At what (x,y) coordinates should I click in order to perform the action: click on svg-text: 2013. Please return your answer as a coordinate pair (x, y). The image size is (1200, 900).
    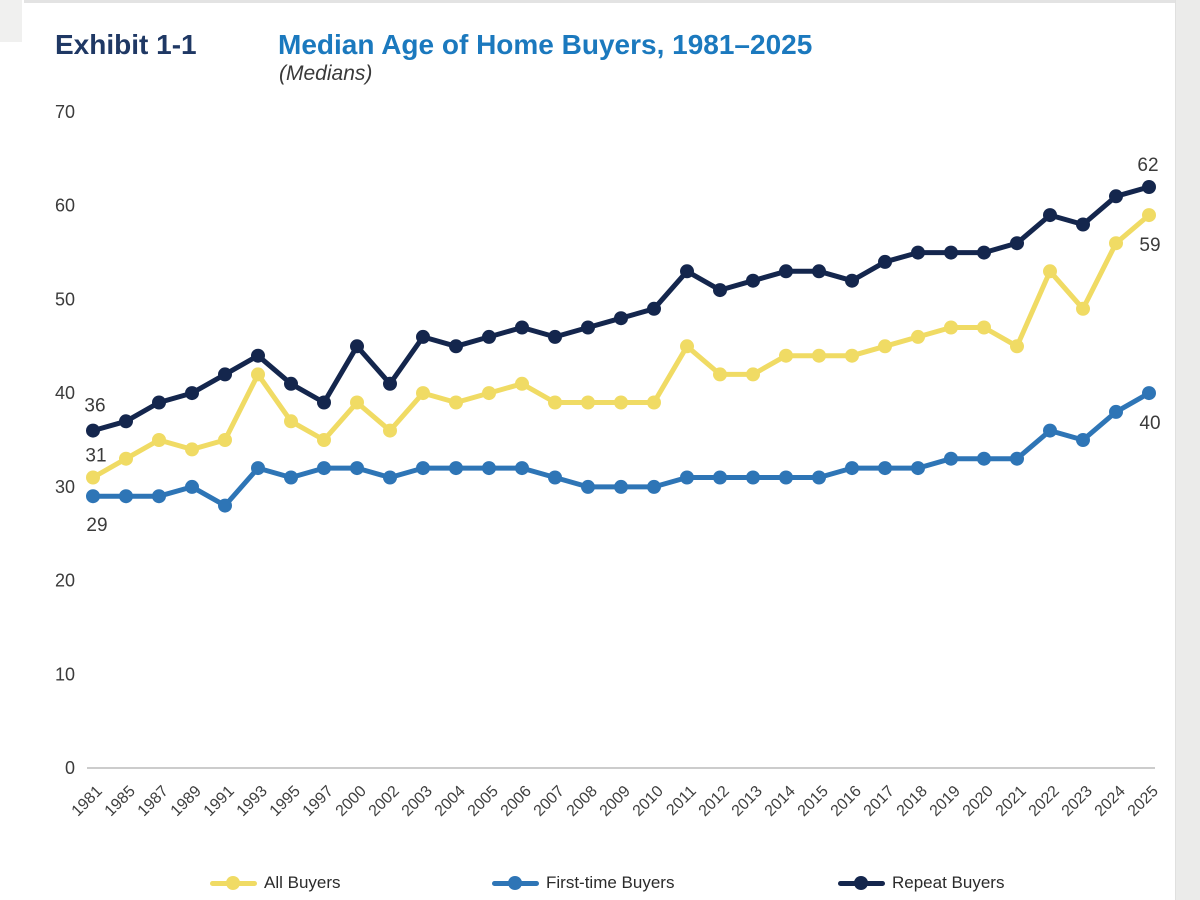
    Looking at the image, I should click on (747, 801).